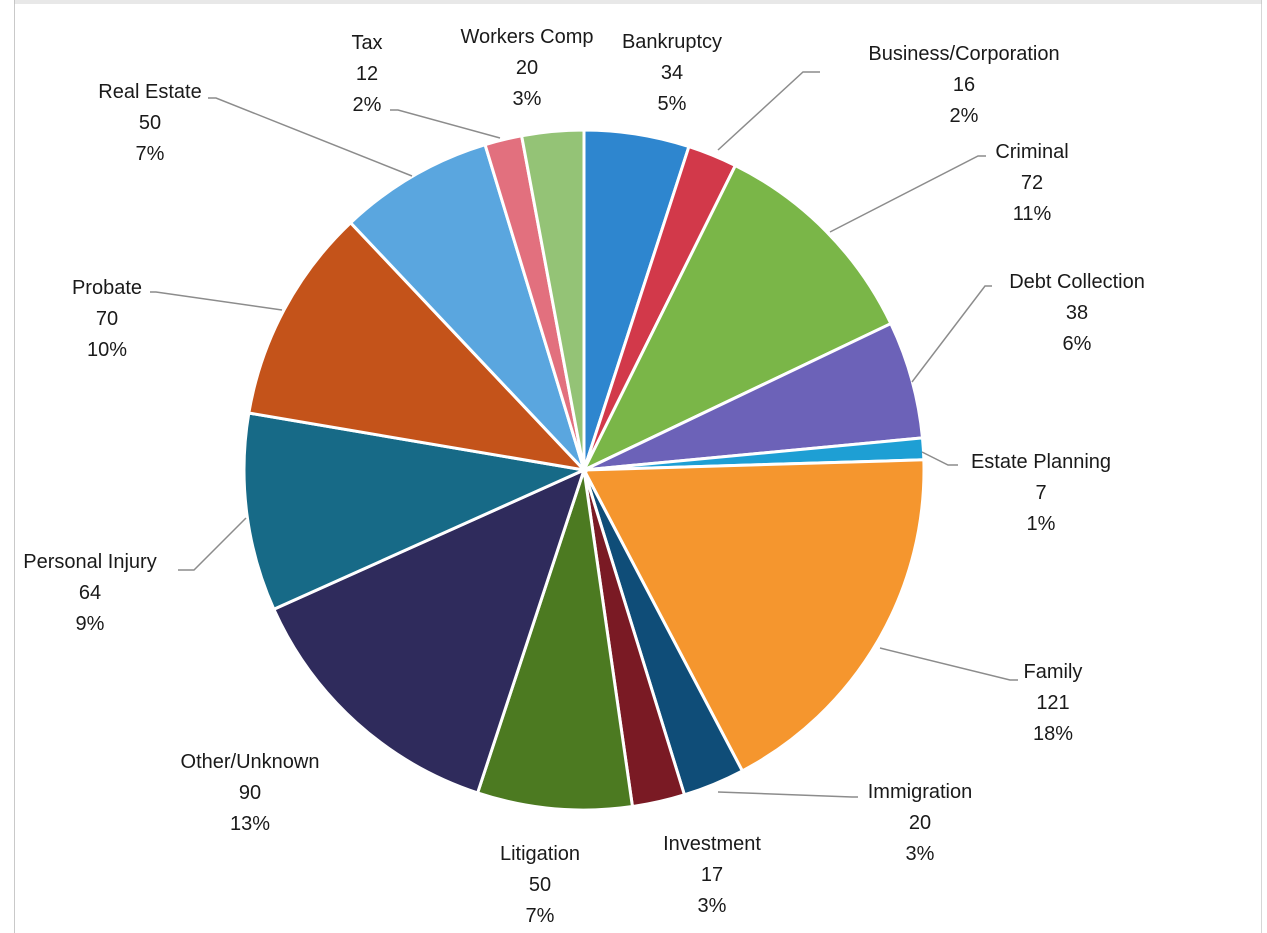 This screenshot has width=1267, height=933. I want to click on leader-line-debt-collection, so click(951, 334).